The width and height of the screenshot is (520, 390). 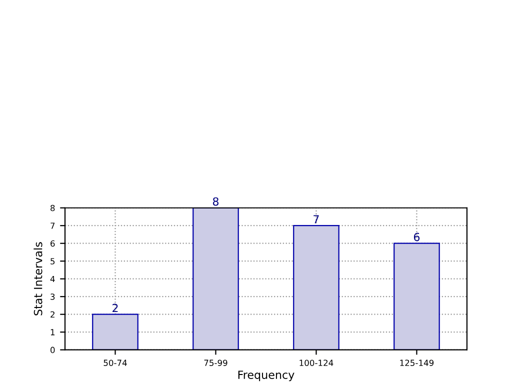 I want to click on data-label: 8, so click(x=215, y=201).